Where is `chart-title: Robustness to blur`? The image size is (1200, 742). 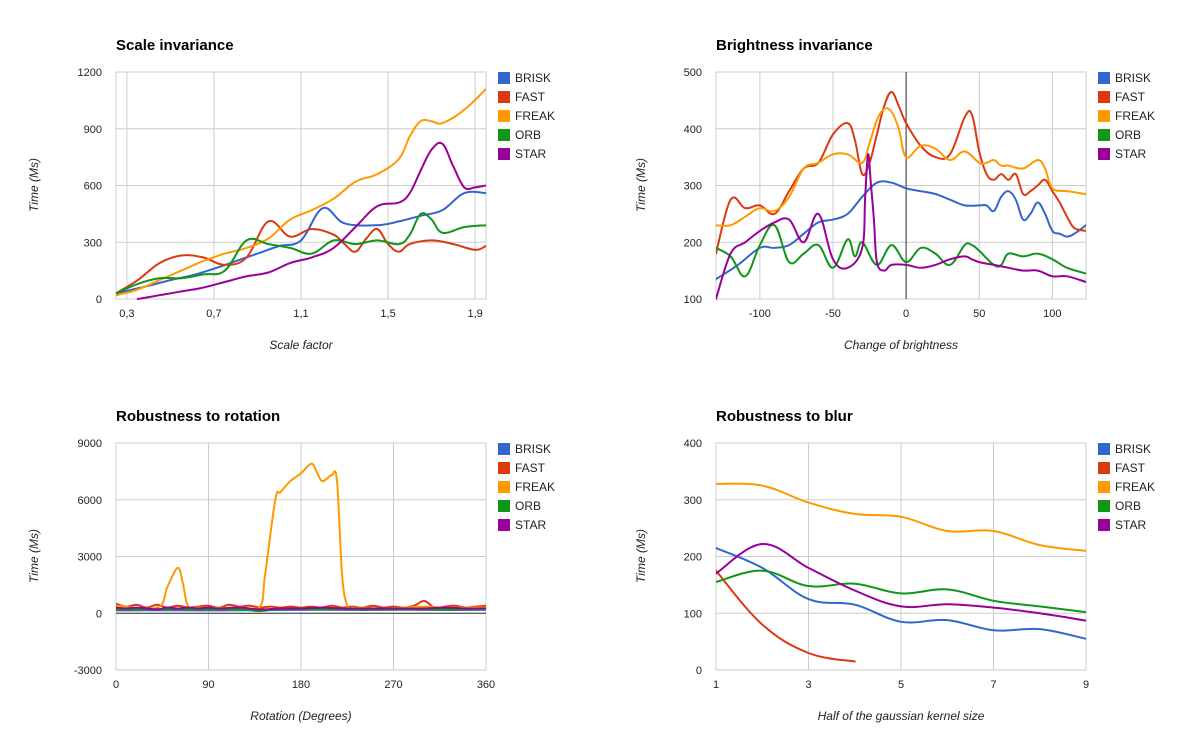
chart-title: Robustness to blur is located at coordinates (784, 416).